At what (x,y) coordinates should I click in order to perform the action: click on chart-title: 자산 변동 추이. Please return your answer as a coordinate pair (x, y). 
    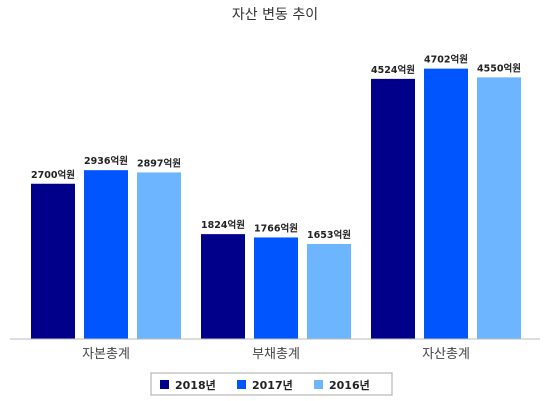
    Looking at the image, I should click on (275, 15).